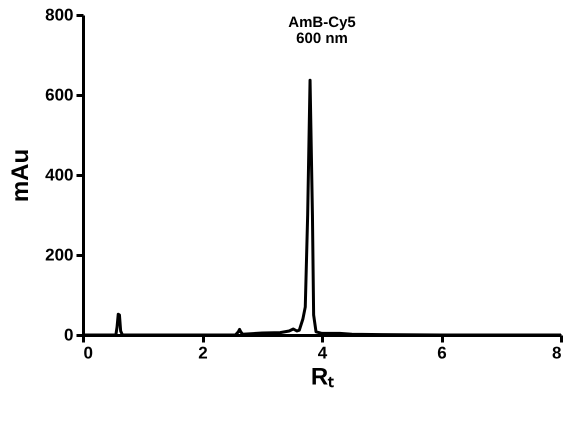 Image resolution: width=580 pixels, height=441 pixels. What do you see at coordinates (442, 353) in the screenshot?
I see `x-tick-label: 6` at bounding box center [442, 353].